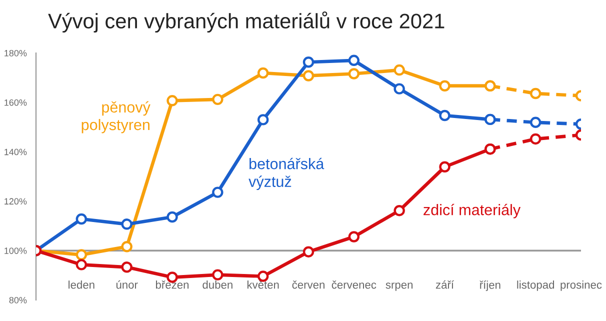 This screenshot has width=606, height=321. What do you see at coordinates (354, 284) in the screenshot?
I see `x-tick-label: červenec` at bounding box center [354, 284].